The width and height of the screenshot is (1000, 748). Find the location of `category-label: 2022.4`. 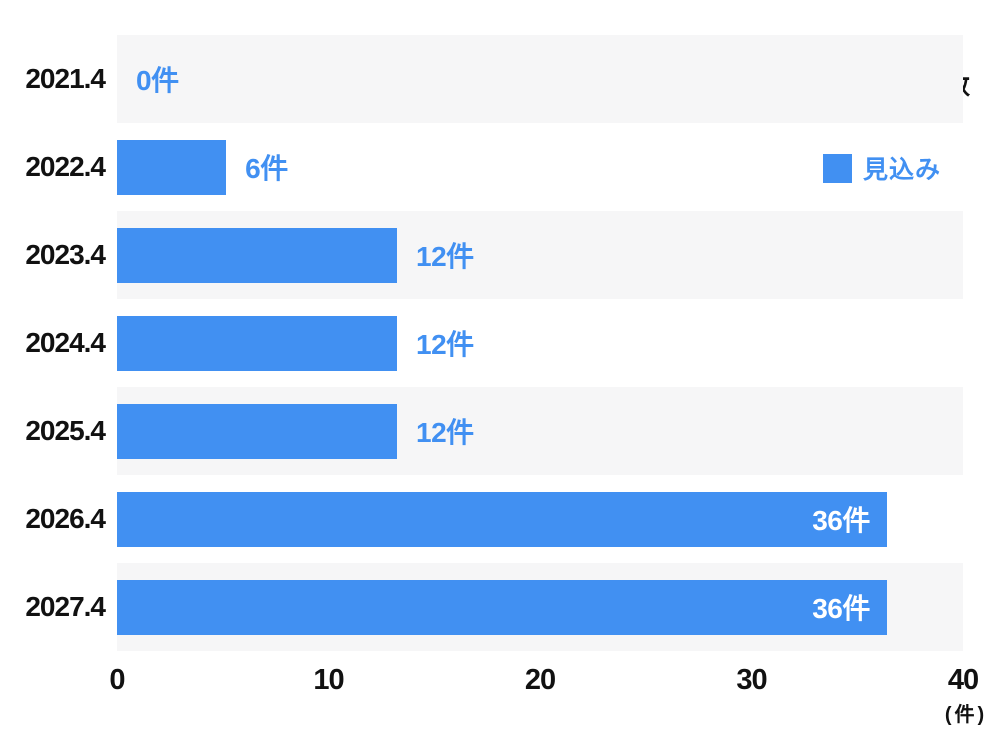

category-label: 2022.4 is located at coordinates (65, 166).